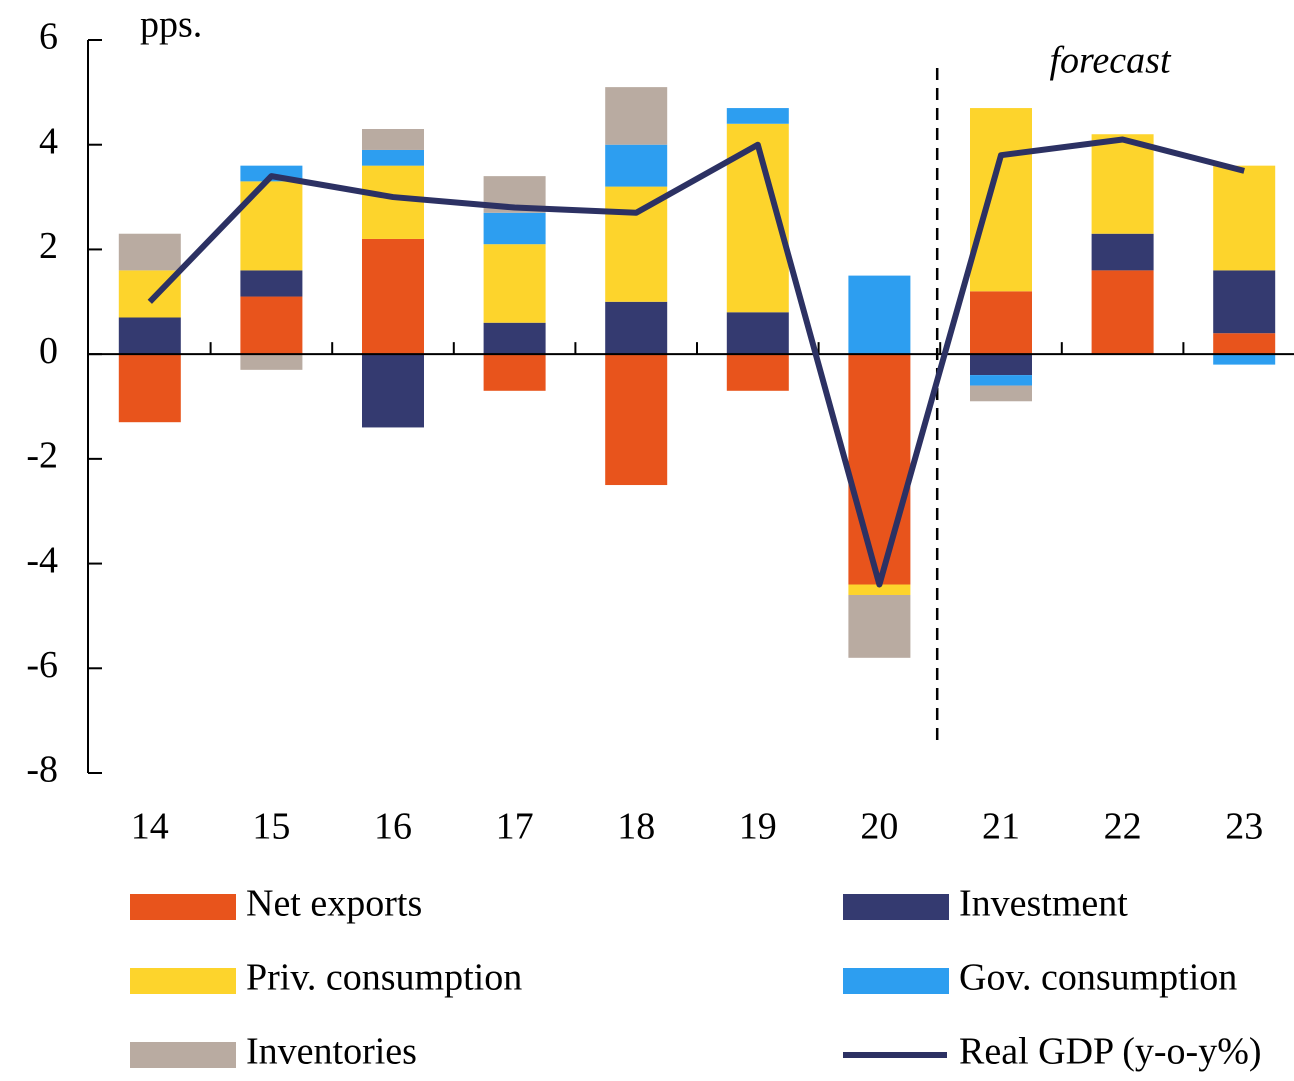 The width and height of the screenshot is (1294, 1081). What do you see at coordinates (384, 978) in the screenshot?
I see `legend-label: Priv. consumption` at bounding box center [384, 978].